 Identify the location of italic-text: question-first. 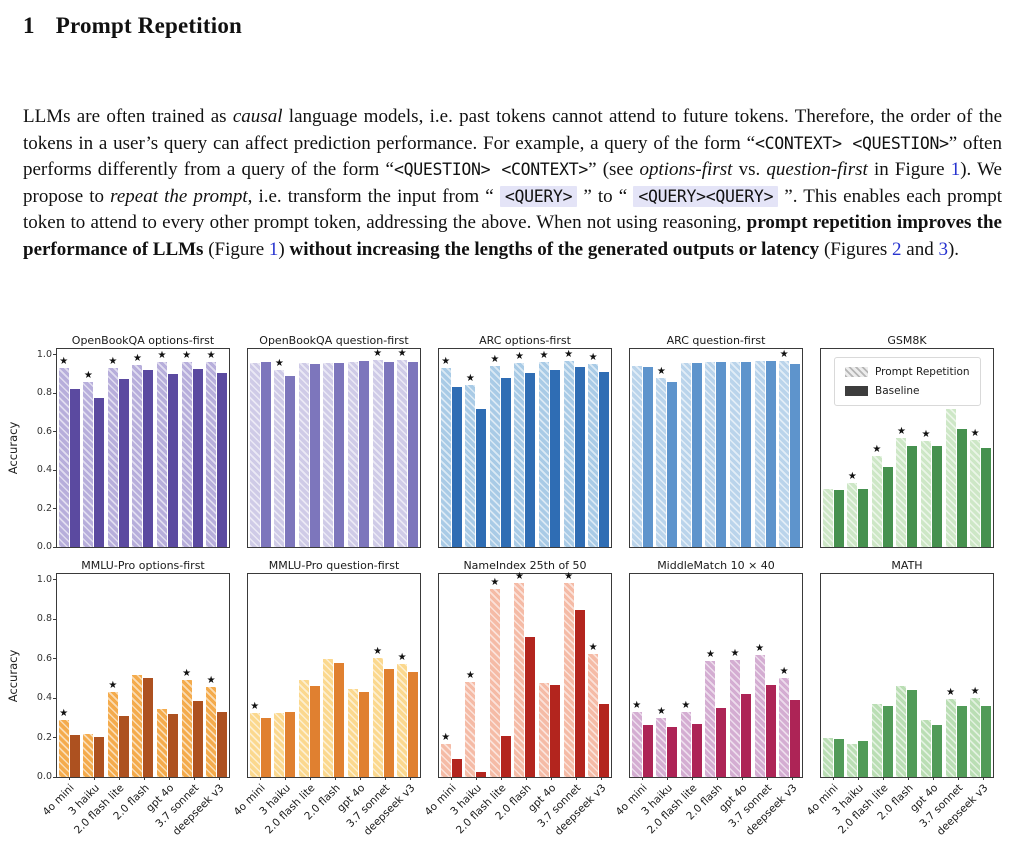
(817, 170).